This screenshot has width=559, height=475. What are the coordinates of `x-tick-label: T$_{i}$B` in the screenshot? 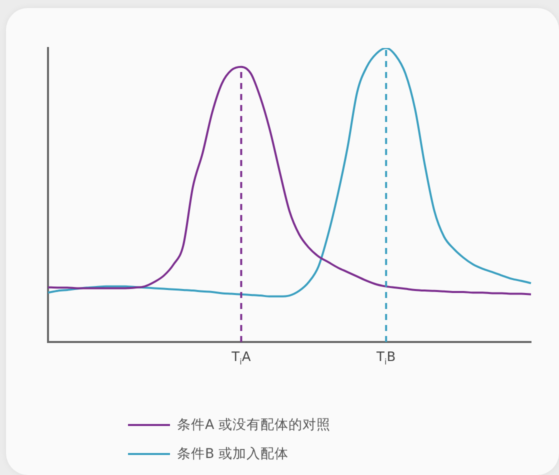 It's located at (386, 358).